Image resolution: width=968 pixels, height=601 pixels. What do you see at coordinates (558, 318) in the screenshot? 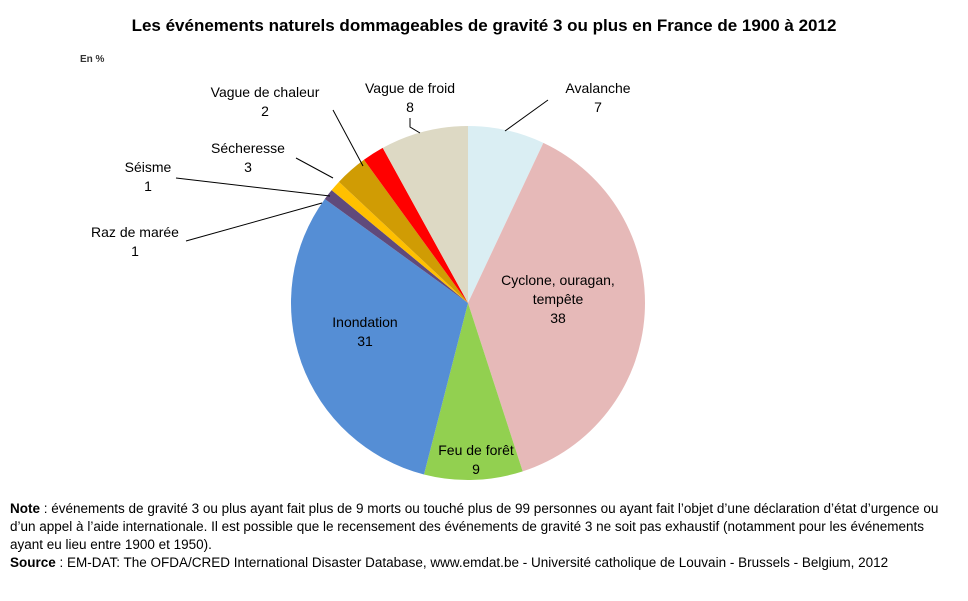
I see `value-label-cyclone-ouragan-tempete: 38` at bounding box center [558, 318].